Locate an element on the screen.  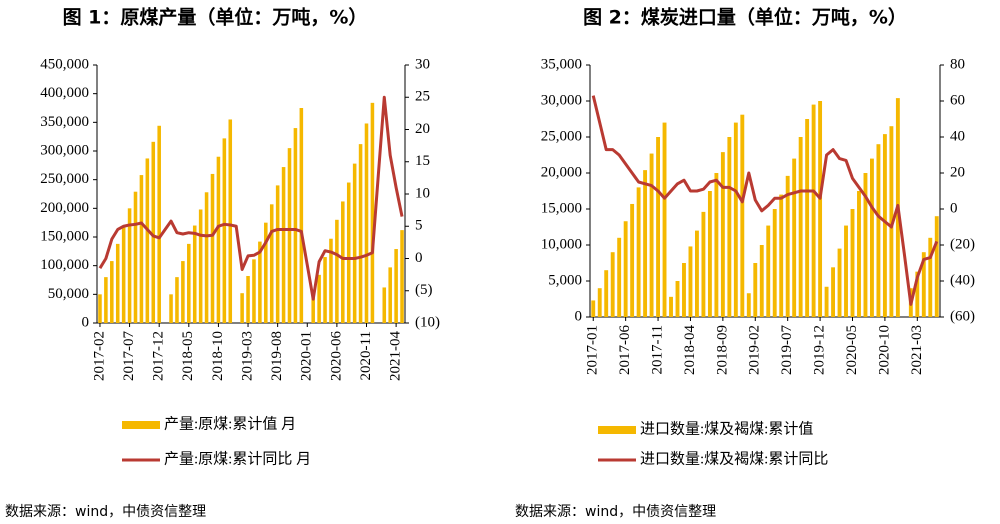
x-tick-label: 2020-01 is located at coordinates (307, 356).